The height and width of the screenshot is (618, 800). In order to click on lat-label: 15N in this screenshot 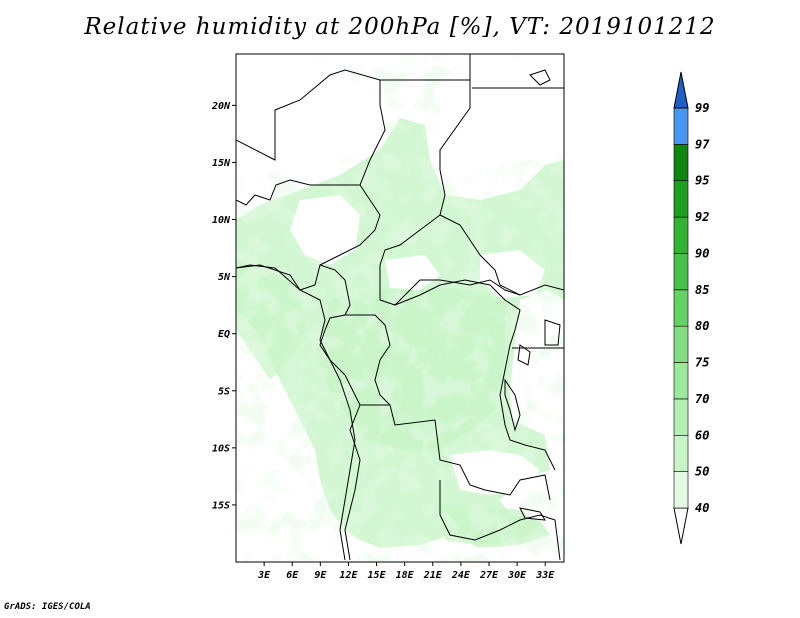, I will do `click(221, 163)`.